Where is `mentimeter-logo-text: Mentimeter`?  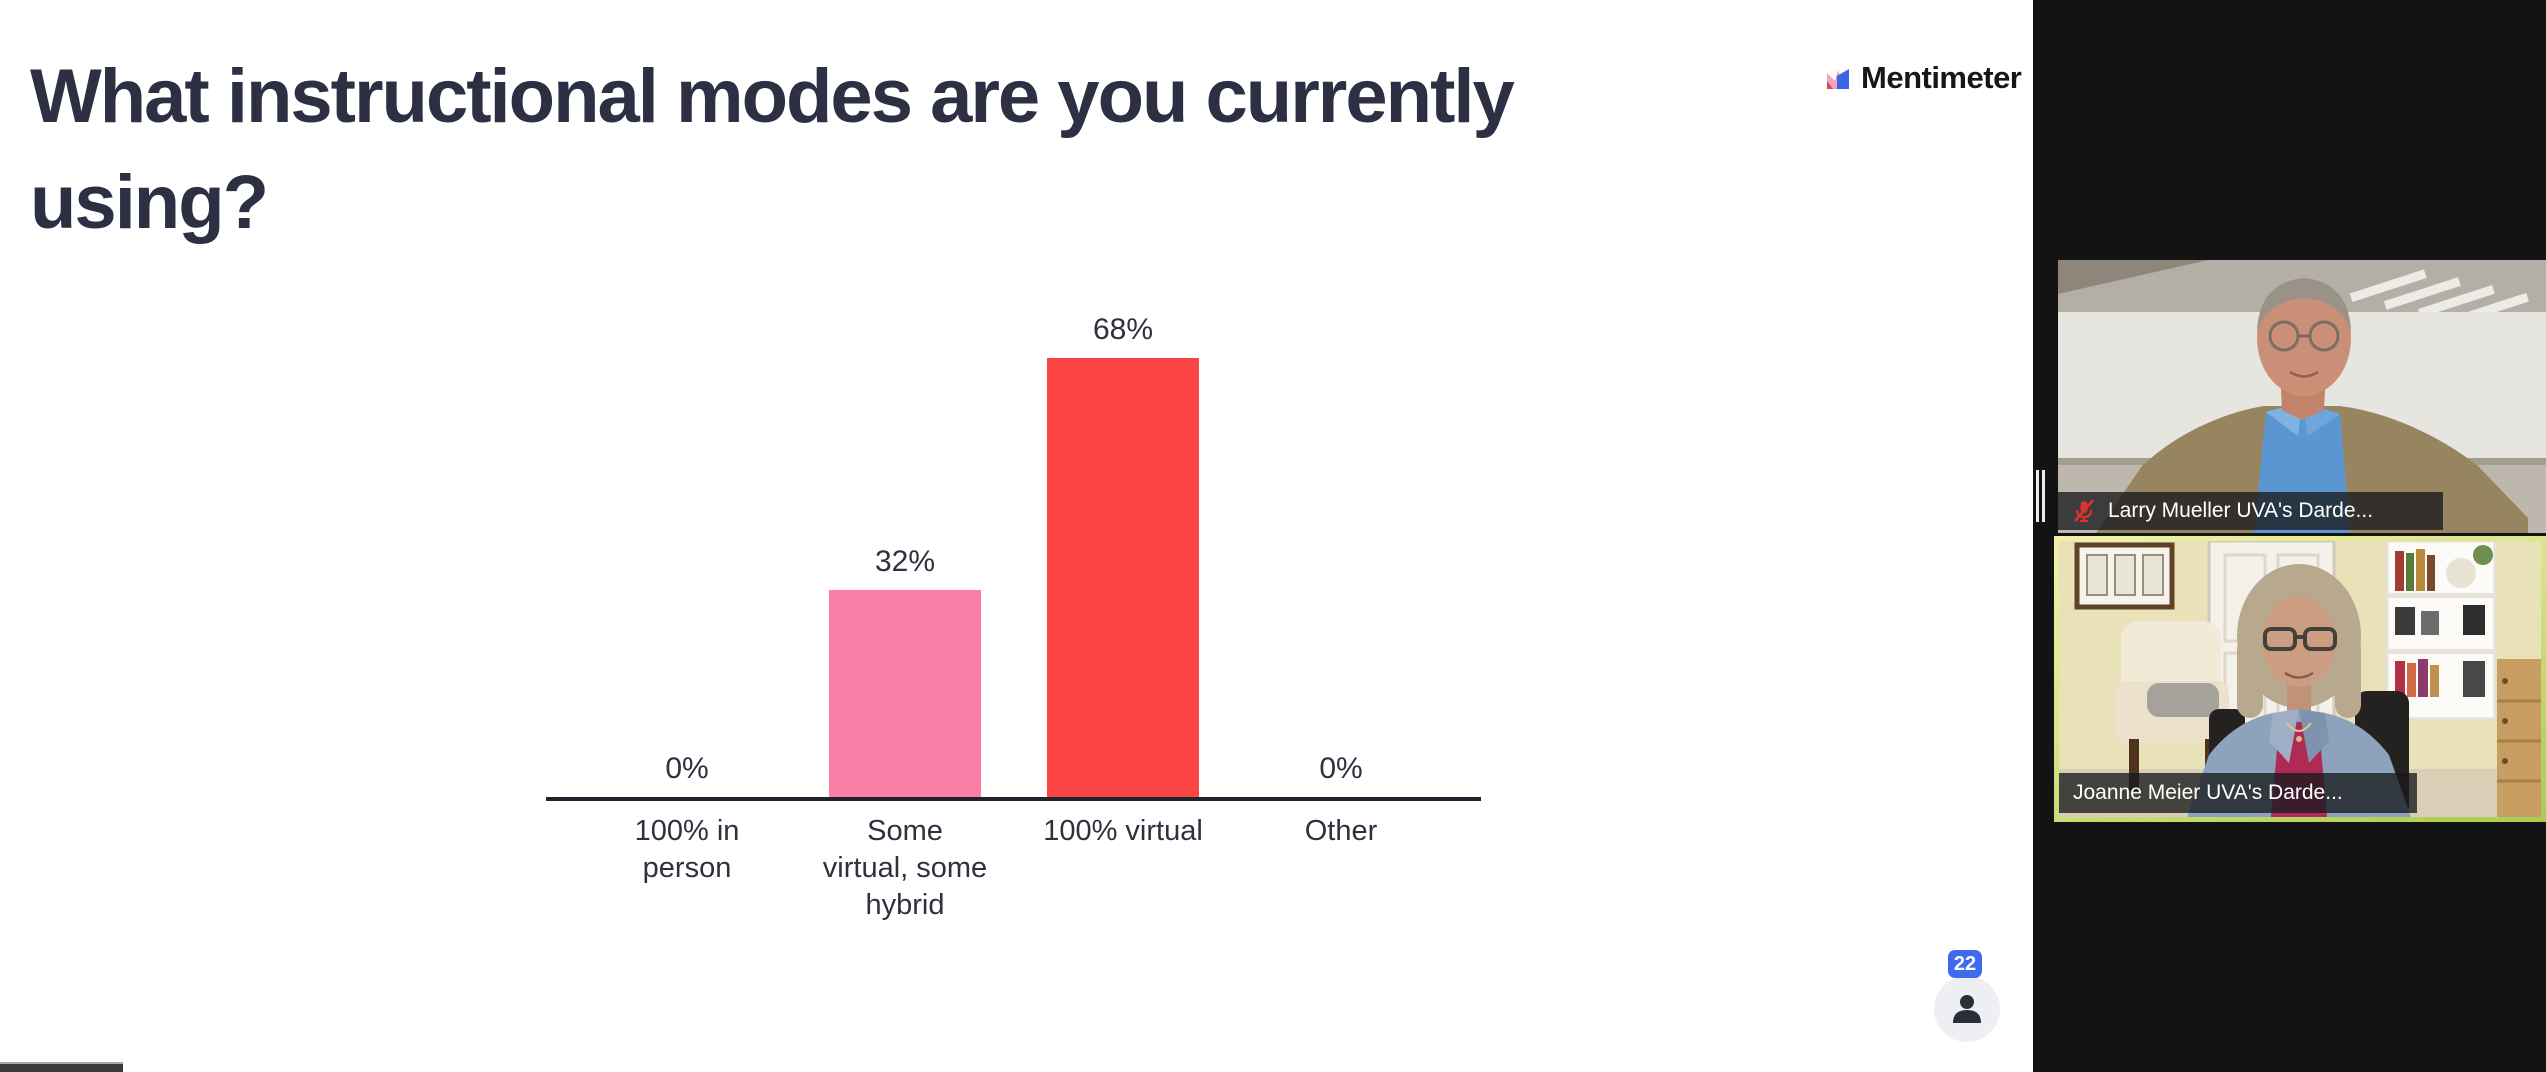
mentimeter-logo-text: Mentimeter is located at coordinates (1941, 77).